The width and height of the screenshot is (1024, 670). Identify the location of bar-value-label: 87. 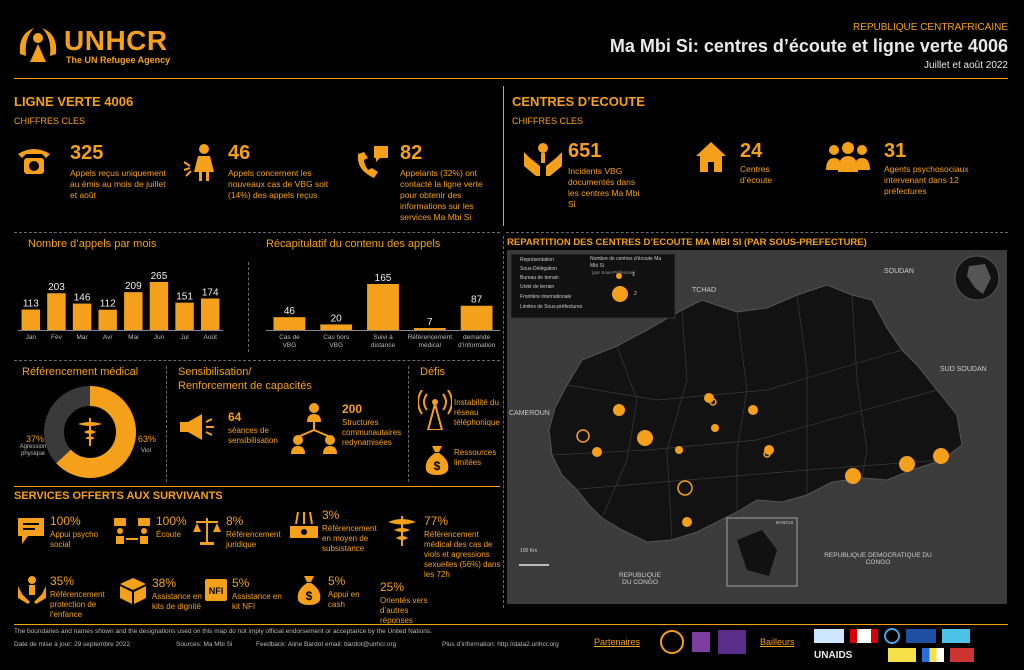
(477, 300).